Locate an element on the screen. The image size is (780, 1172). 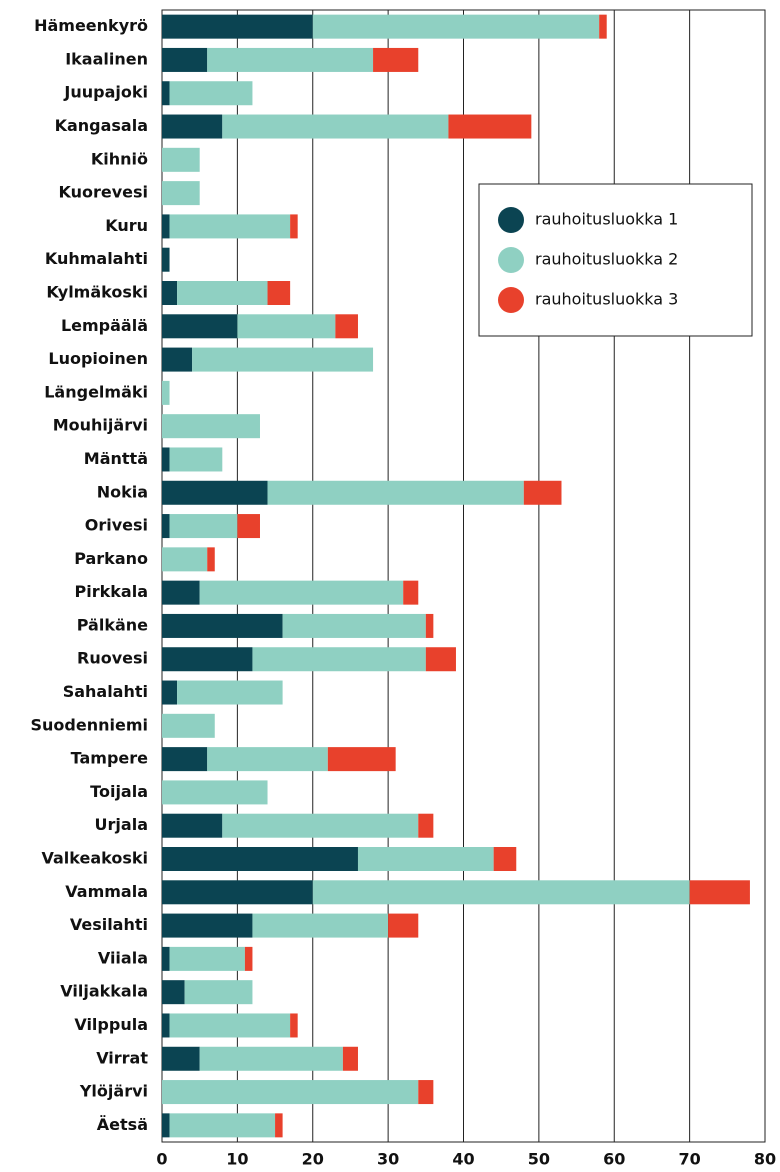
y-tick-label: Vilppula is located at coordinates (111, 1024).